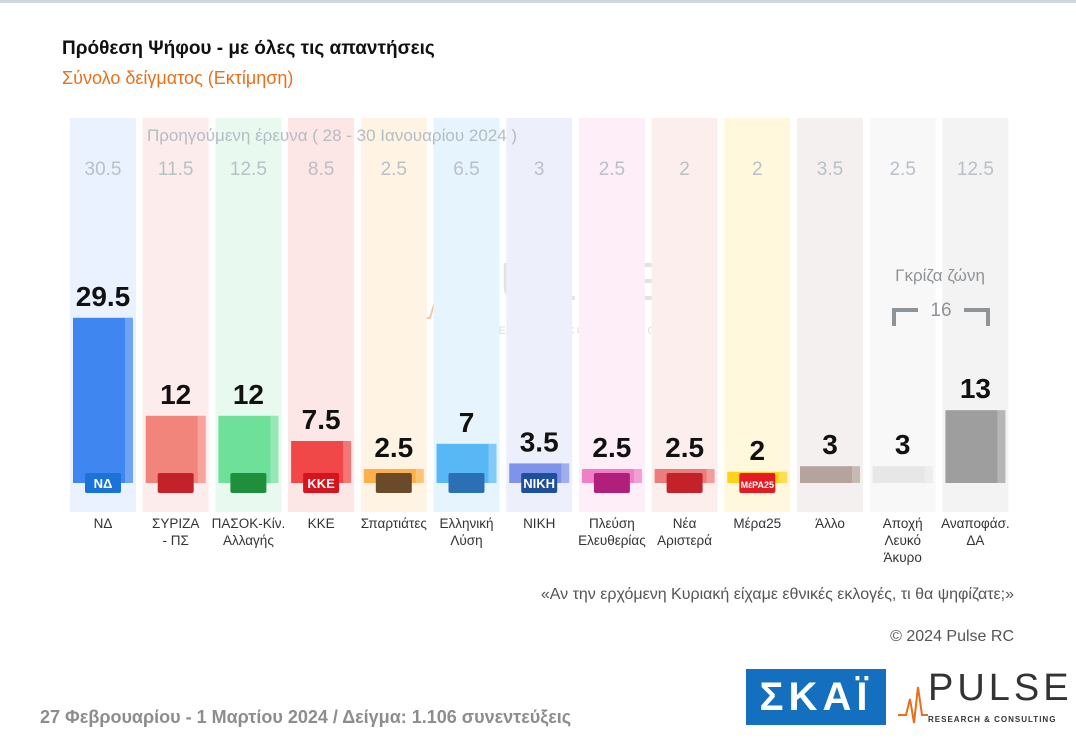  What do you see at coordinates (539, 169) in the screenshot?
I see `previous-value-label: 3` at bounding box center [539, 169].